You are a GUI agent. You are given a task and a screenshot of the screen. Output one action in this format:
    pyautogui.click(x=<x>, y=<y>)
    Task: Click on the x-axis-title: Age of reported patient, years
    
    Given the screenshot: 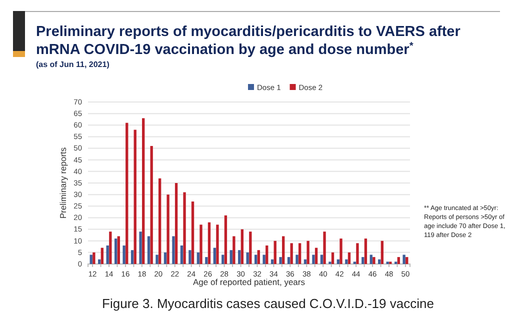 What is the action you would take?
    pyautogui.click(x=249, y=282)
    